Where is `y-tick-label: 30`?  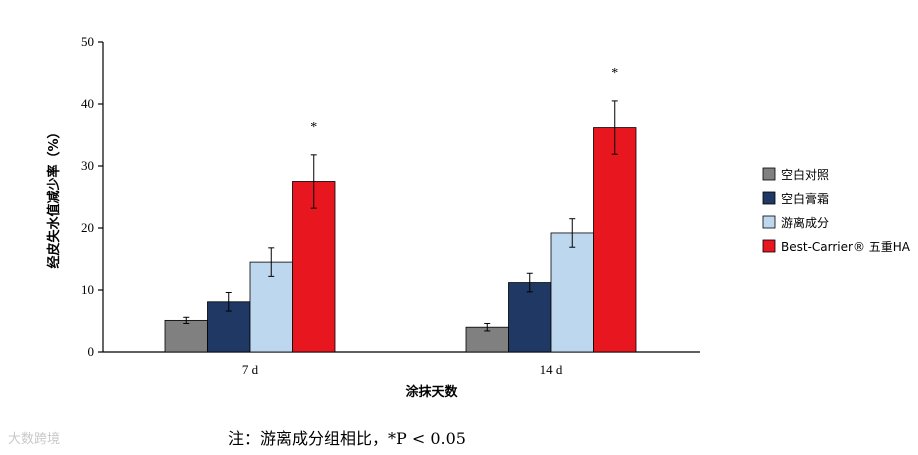 y-tick-label: 30 is located at coordinates (87, 165).